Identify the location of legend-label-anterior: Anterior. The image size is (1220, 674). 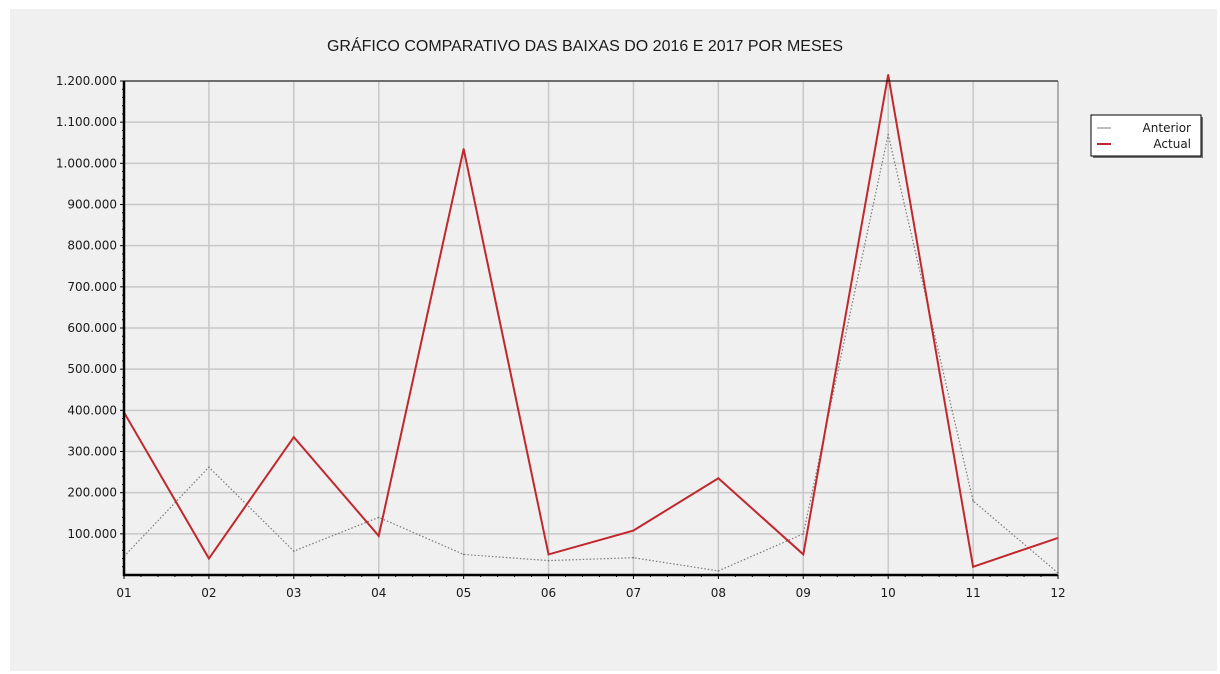
(1167, 128).